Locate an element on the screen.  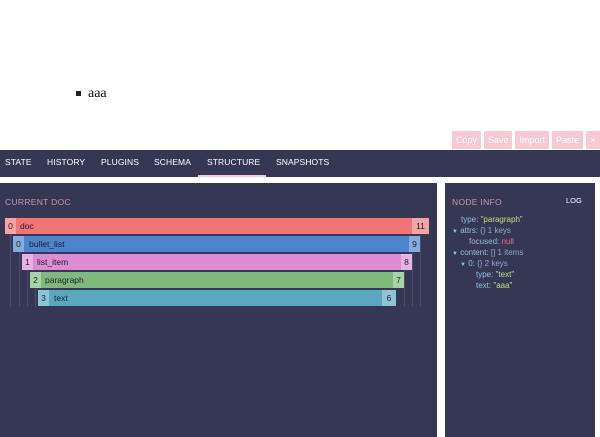
key: focused: is located at coordinates (484, 241).